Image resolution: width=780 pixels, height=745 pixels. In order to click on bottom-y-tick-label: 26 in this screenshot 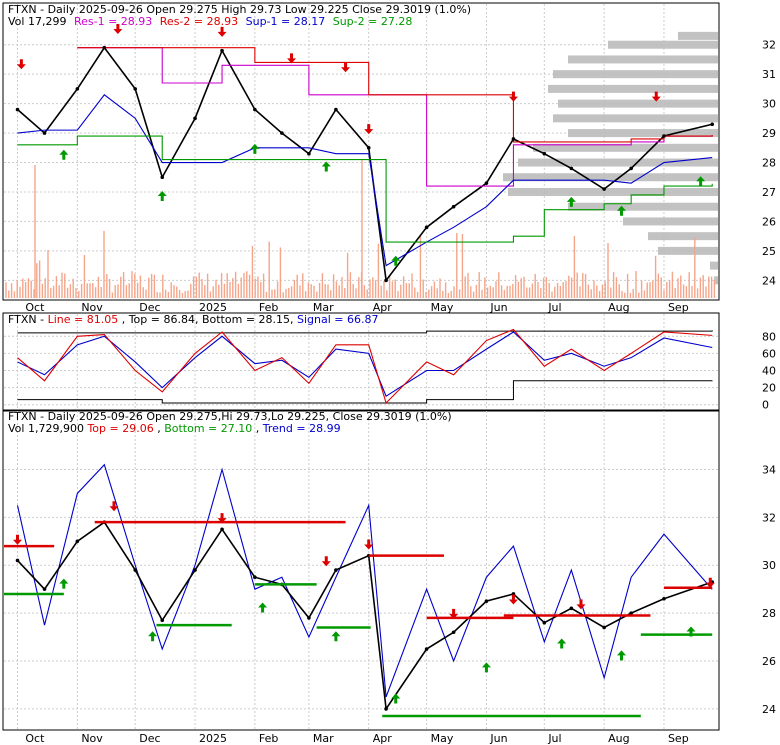, I will do `click(769, 661)`.